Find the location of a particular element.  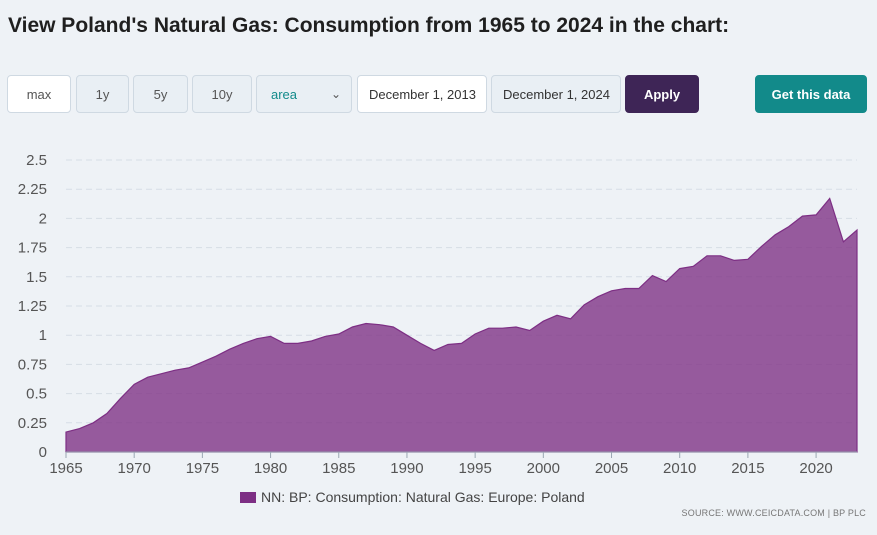

x-tick-label: 1995 is located at coordinates (474, 468).